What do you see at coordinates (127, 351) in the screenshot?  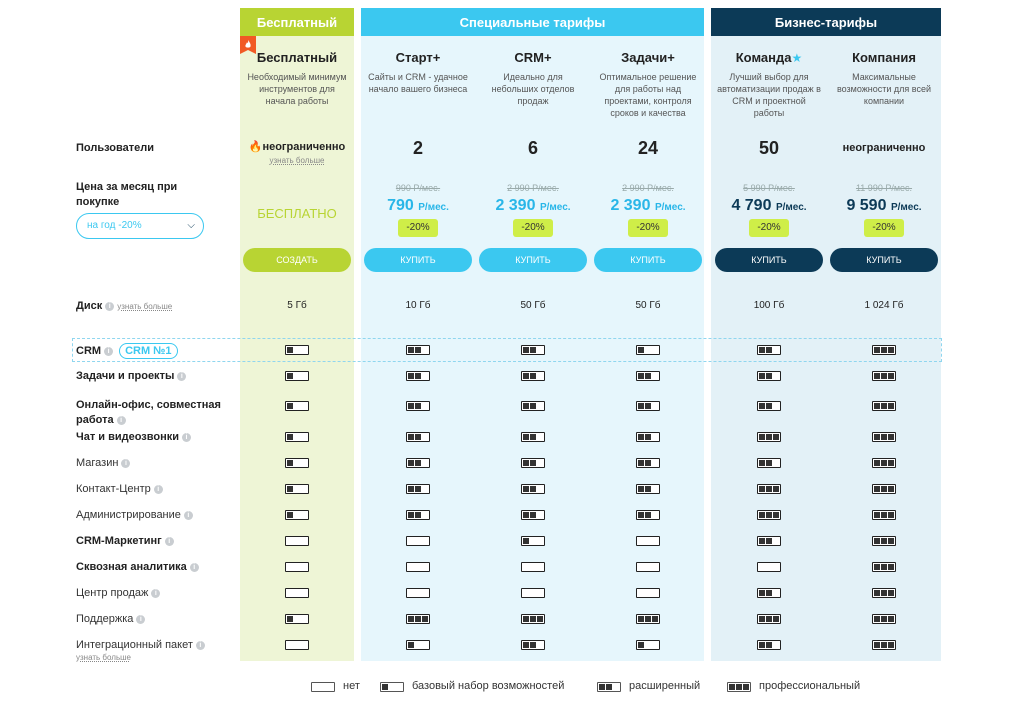 I see `feature-label-0: CRM i CRM №1` at bounding box center [127, 351].